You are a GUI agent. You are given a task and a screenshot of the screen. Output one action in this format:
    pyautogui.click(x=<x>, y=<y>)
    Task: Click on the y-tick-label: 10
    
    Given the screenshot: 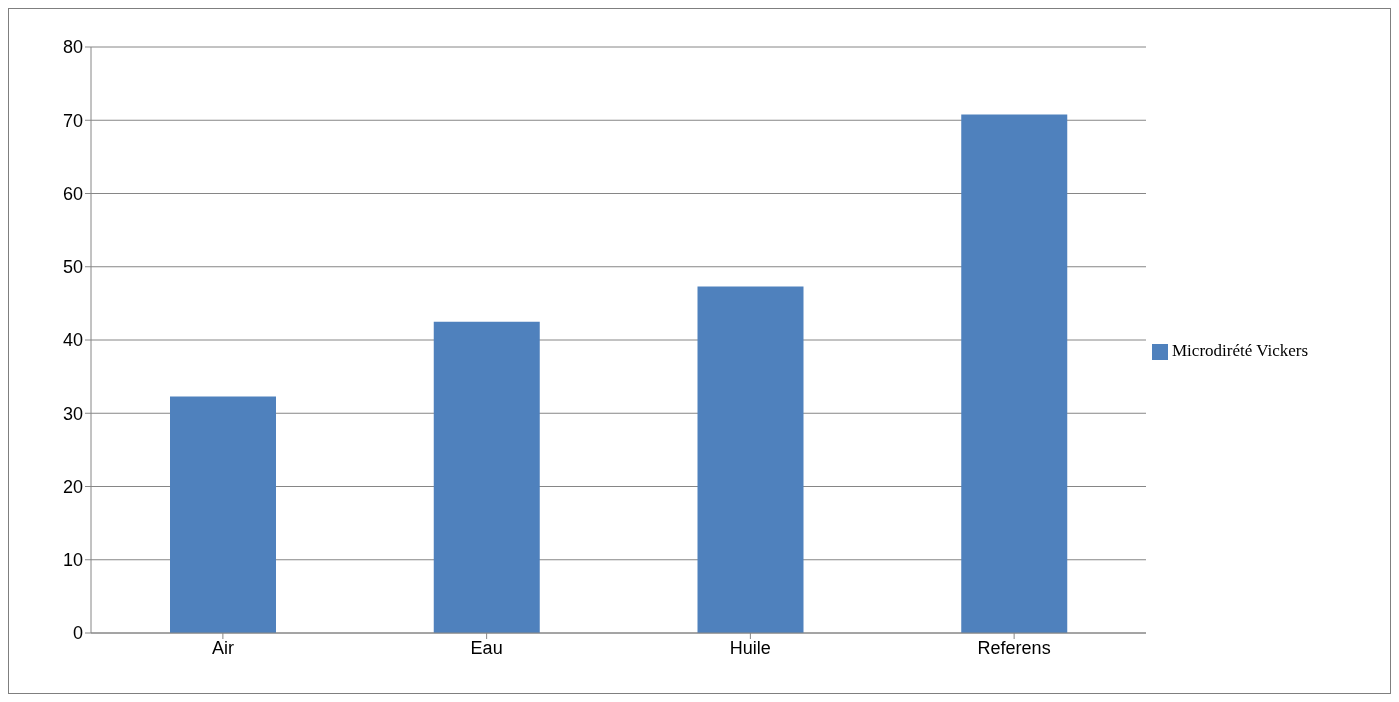 What is the action you would take?
    pyautogui.click(x=72, y=560)
    